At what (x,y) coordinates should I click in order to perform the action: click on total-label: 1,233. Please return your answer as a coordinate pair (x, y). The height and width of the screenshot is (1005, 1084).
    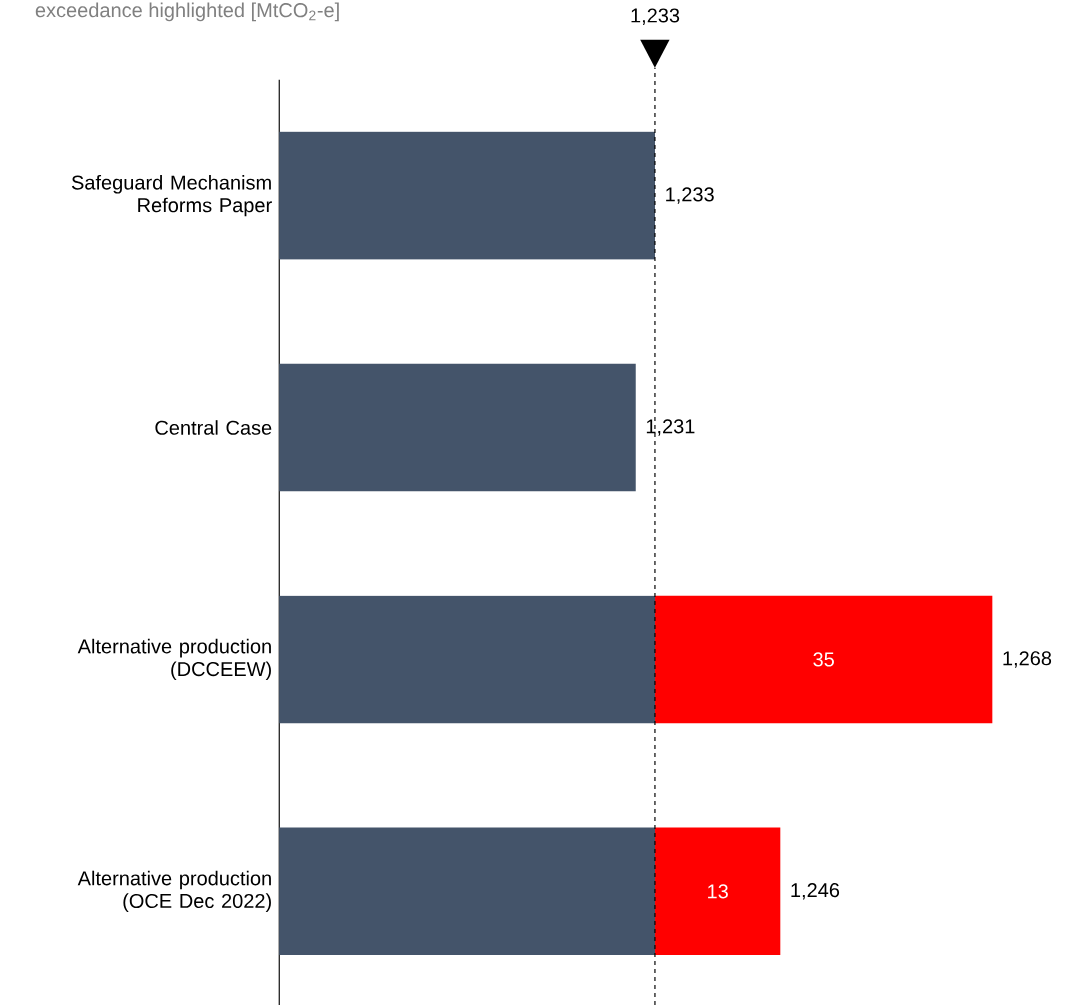
    Looking at the image, I should click on (690, 195).